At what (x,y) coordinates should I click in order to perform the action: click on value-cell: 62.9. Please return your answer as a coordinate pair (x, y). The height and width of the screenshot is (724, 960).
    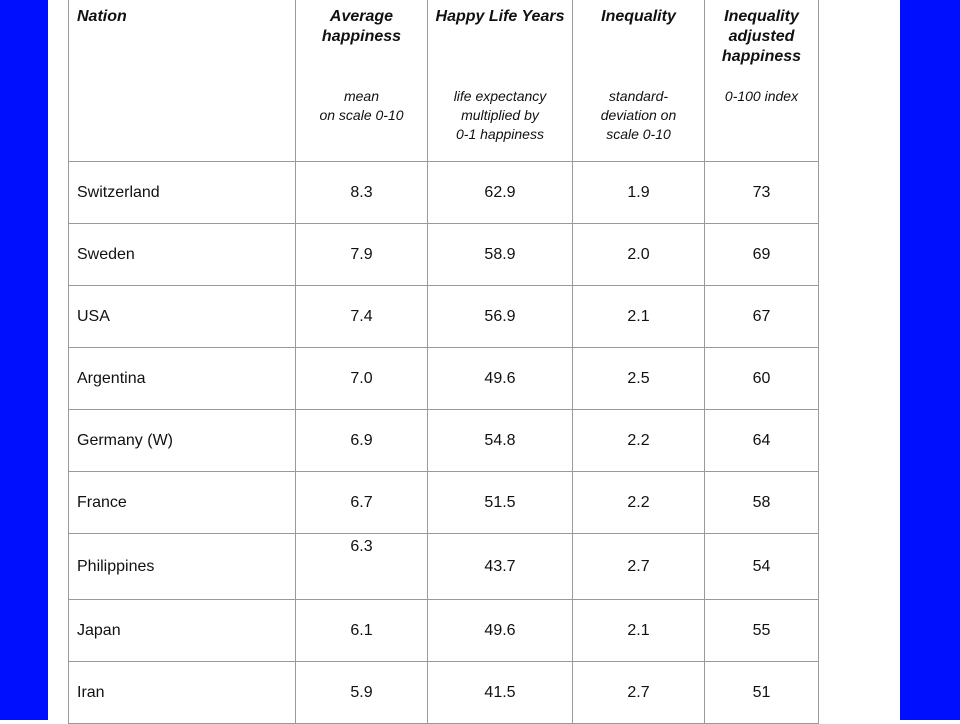
    Looking at the image, I should click on (500, 192).